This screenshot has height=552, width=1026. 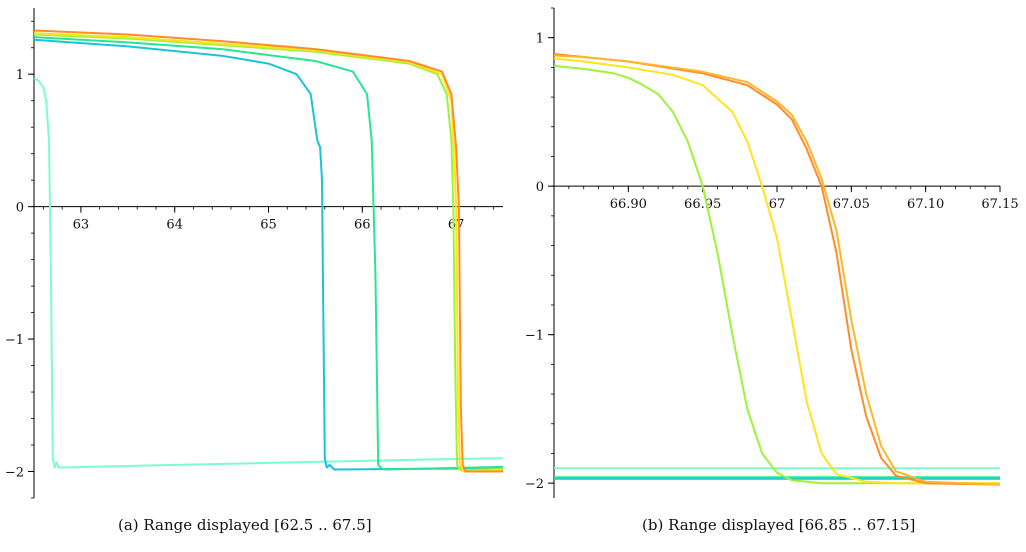 What do you see at coordinates (779, 525) in the screenshot?
I see `caption-b: (b) Range displayed [66.85 .. 67.15]` at bounding box center [779, 525].